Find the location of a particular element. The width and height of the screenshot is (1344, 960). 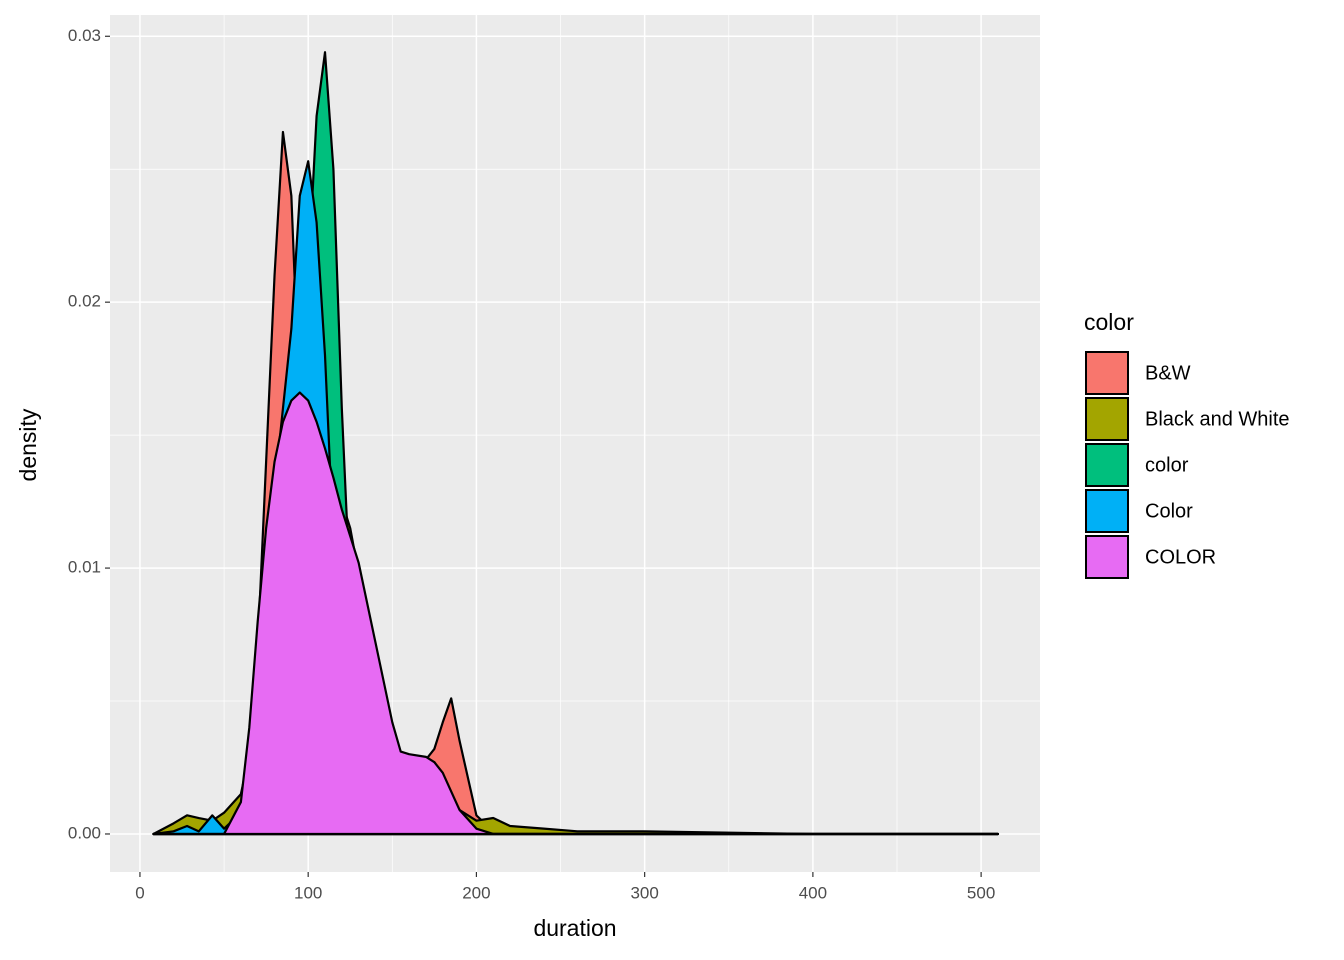

legend-label: B&W is located at coordinates (1168, 373).